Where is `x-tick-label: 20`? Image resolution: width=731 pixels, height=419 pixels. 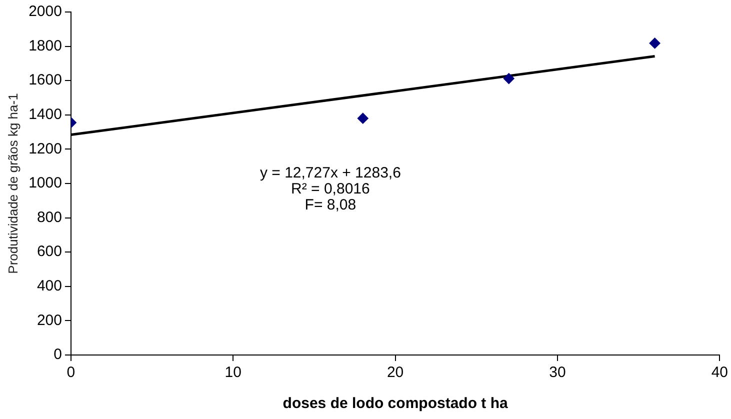 x-tick-label: 20 is located at coordinates (395, 373).